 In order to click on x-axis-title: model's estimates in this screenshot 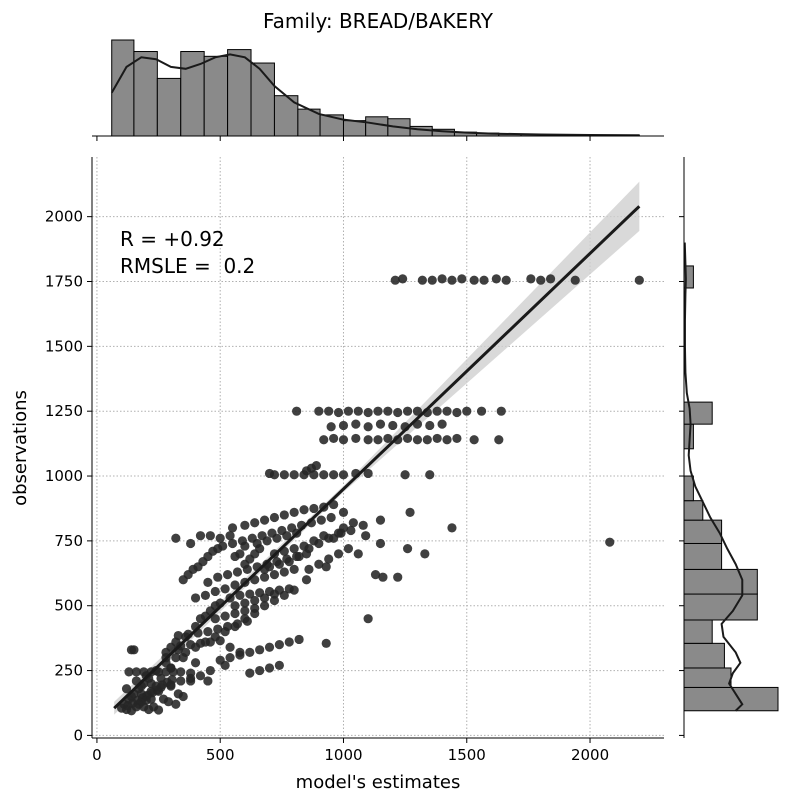, I will do `click(378, 782)`.